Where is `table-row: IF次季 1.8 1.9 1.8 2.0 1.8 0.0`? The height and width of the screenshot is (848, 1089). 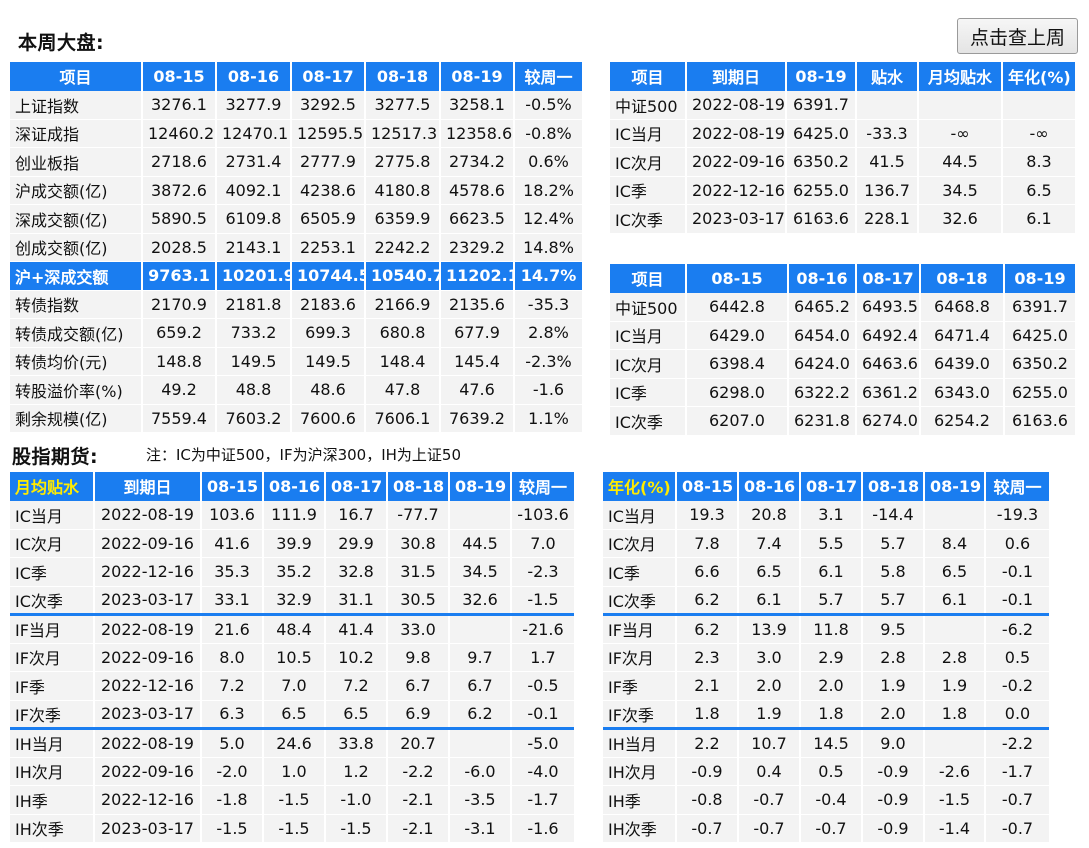 table-row: IF次季 1.8 1.9 1.8 2.0 1.8 0.0 is located at coordinates (826, 714).